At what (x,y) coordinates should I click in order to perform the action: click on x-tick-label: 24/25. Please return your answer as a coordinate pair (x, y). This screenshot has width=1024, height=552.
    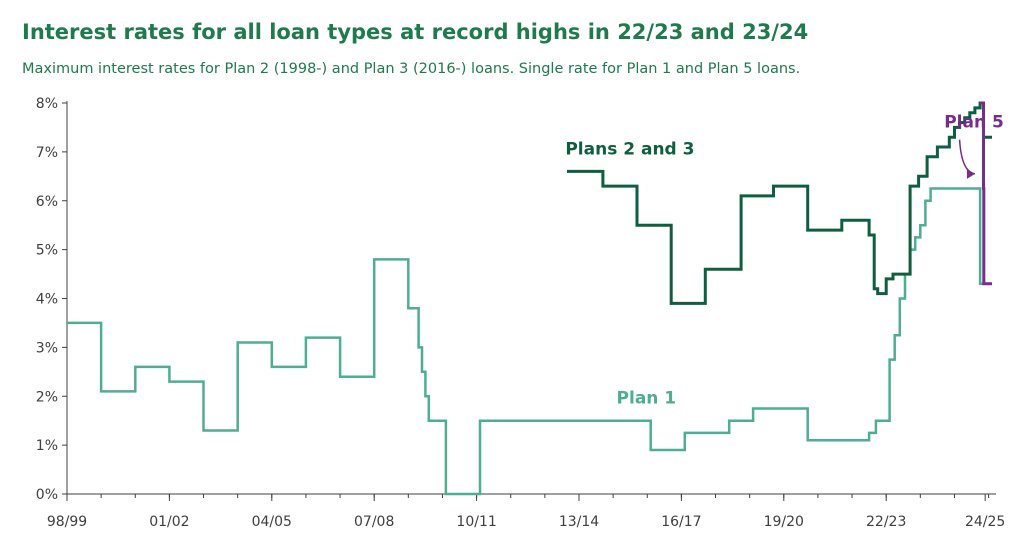
    Looking at the image, I should click on (985, 522).